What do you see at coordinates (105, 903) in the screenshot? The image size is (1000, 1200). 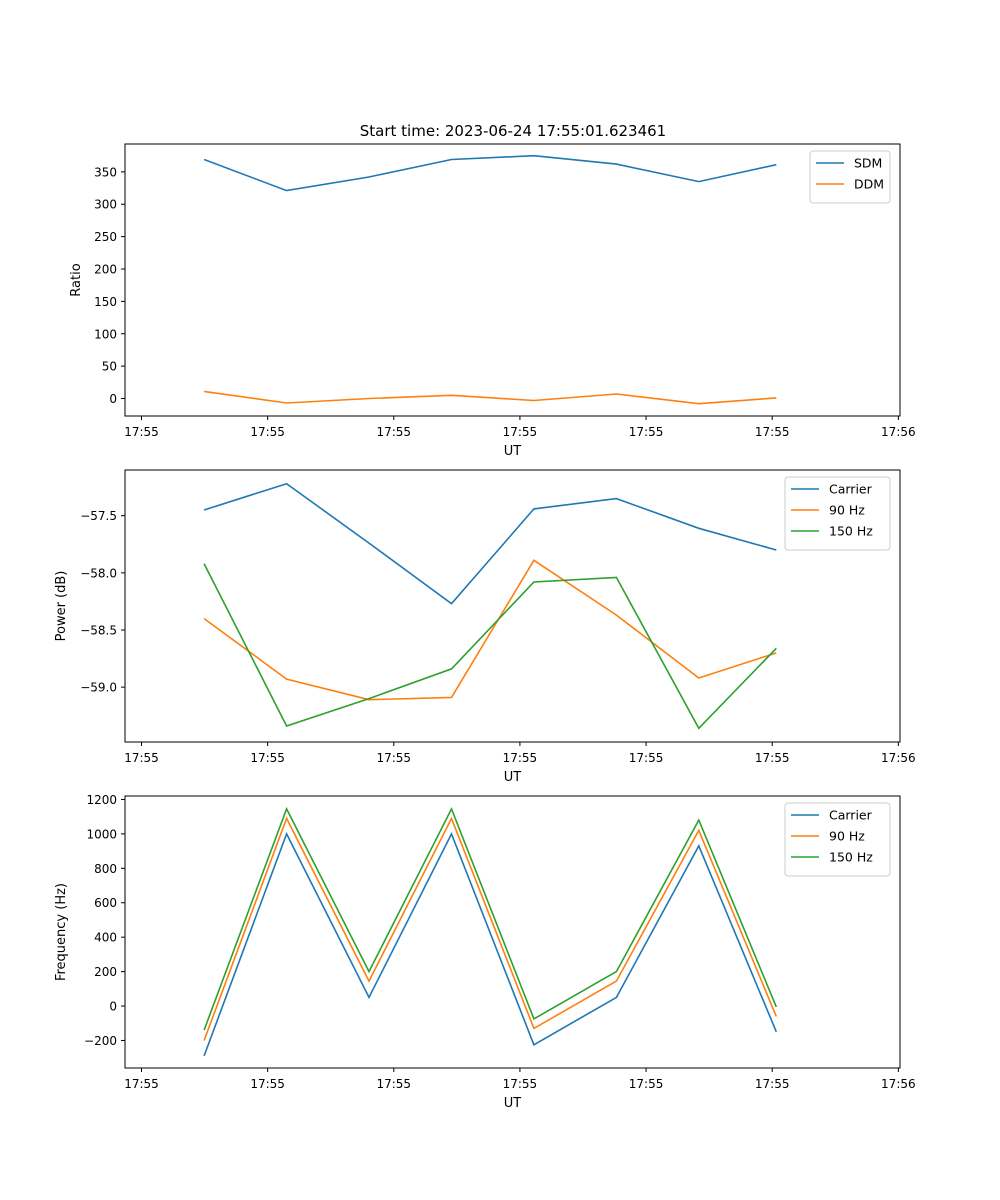 I see `y-tick-label: 600` at bounding box center [105, 903].